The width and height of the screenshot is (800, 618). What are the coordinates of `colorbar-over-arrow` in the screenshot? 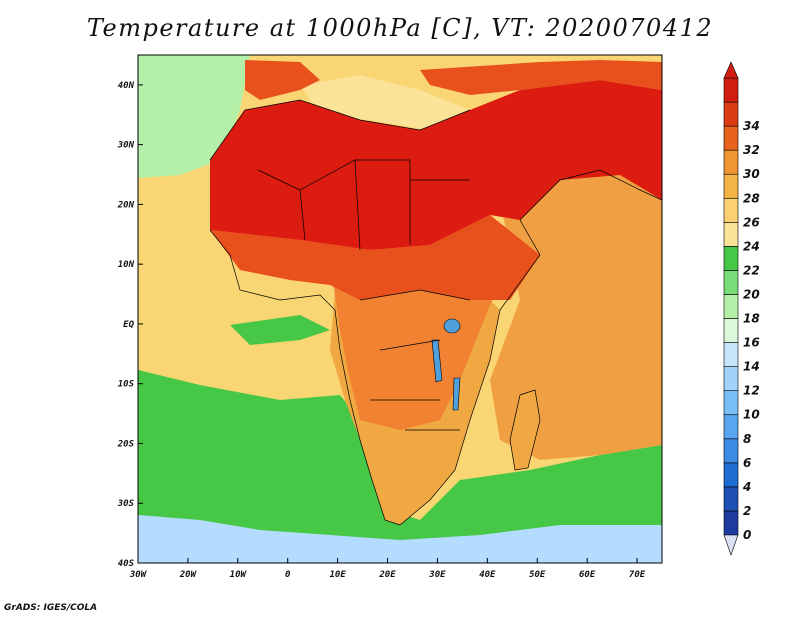 It's located at (731, 70).